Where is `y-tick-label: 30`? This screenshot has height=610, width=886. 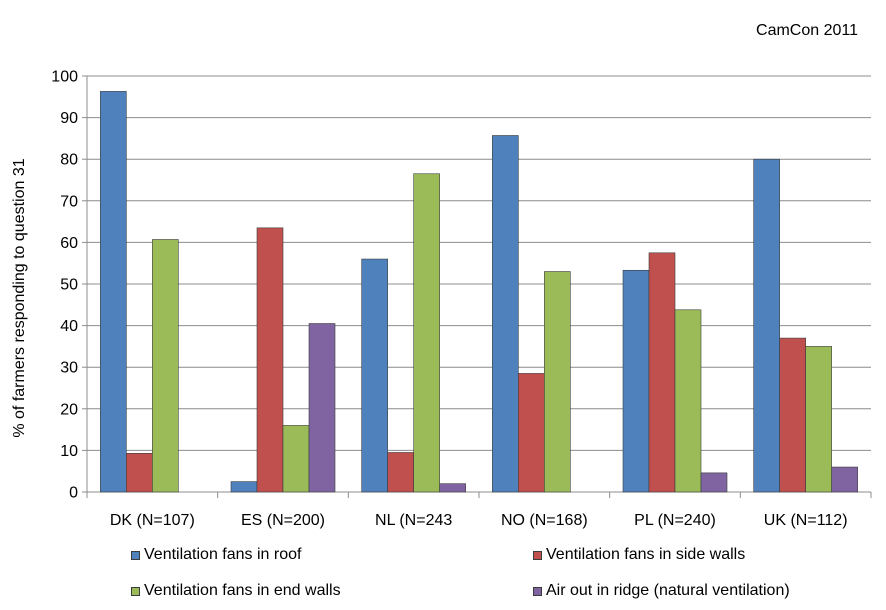 y-tick-label: 30 is located at coordinates (69, 368).